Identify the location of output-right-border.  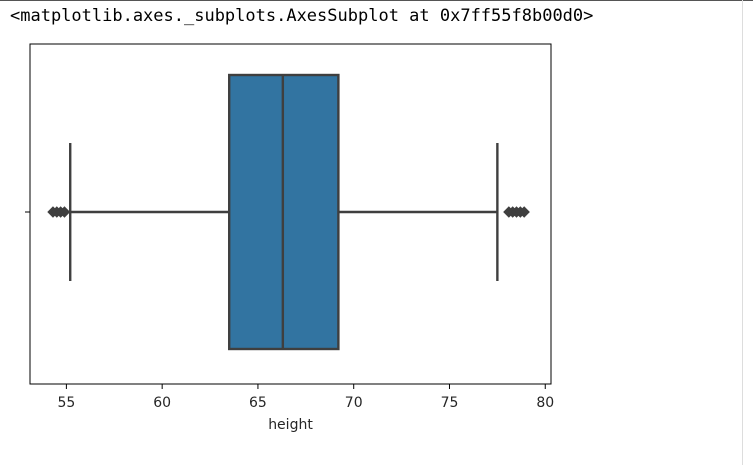
(742, 232).